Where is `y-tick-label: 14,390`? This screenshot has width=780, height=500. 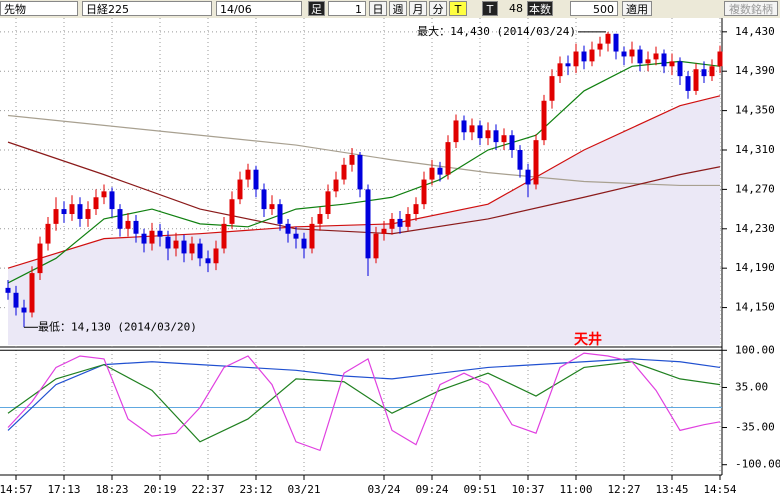 y-tick-label: 14,390 is located at coordinates (755, 70).